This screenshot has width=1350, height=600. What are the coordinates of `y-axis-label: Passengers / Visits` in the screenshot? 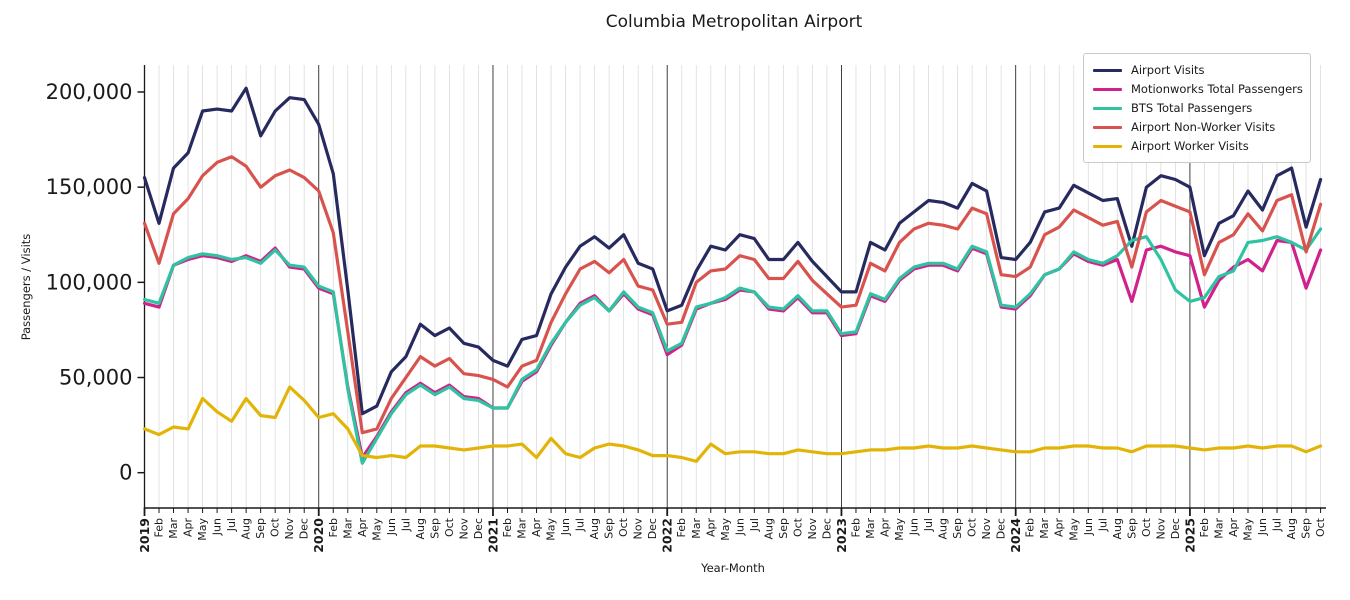 It's located at (26, 287).